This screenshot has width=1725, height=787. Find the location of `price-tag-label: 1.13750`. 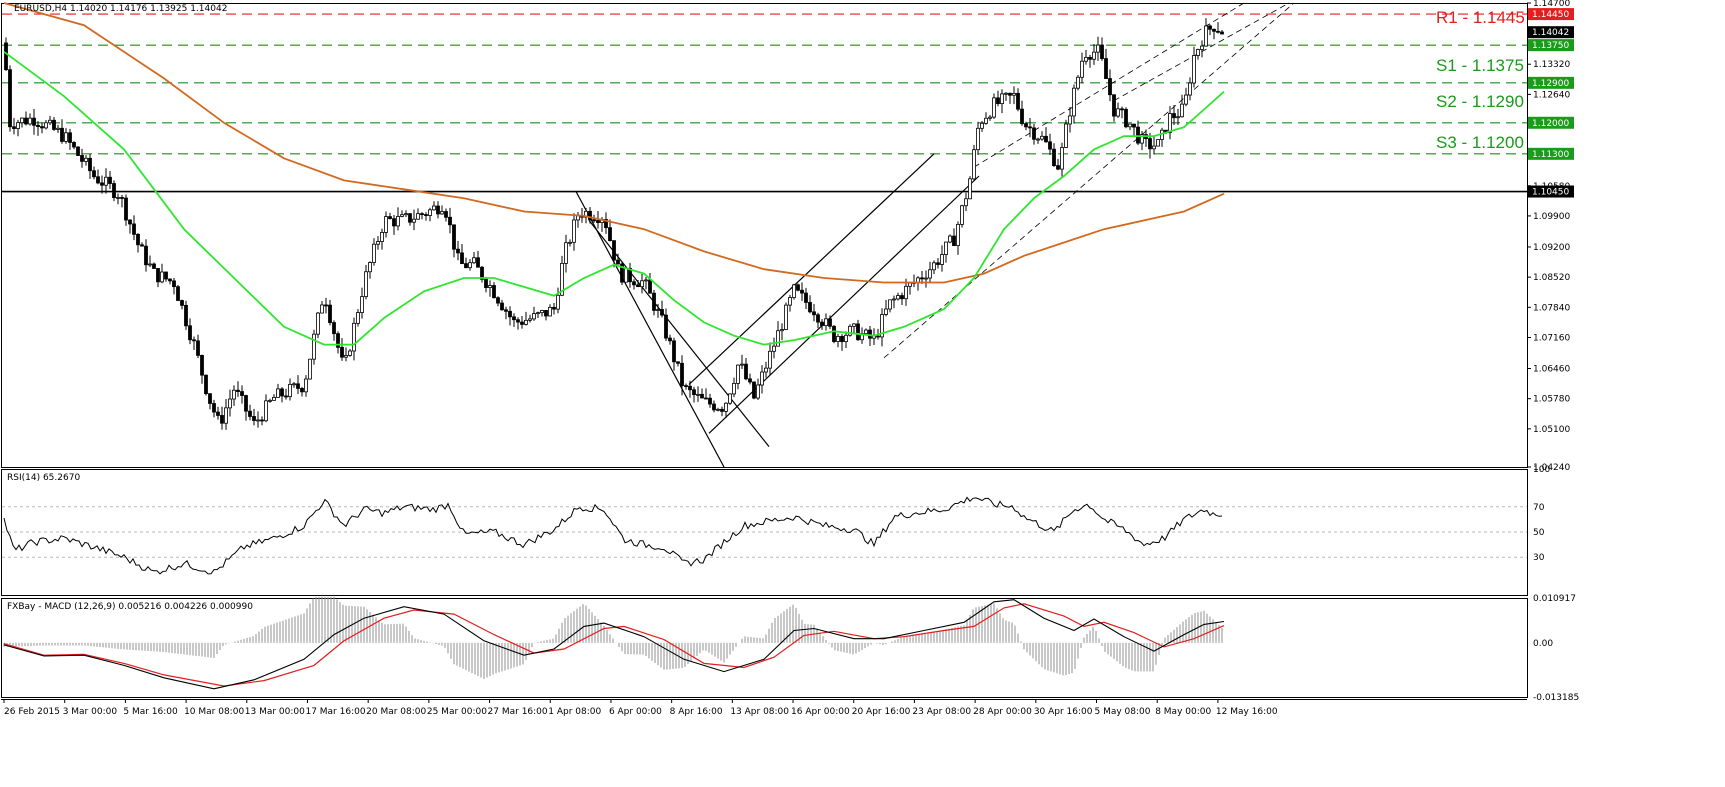

price-tag-label: 1.13750 is located at coordinates (1550, 46).